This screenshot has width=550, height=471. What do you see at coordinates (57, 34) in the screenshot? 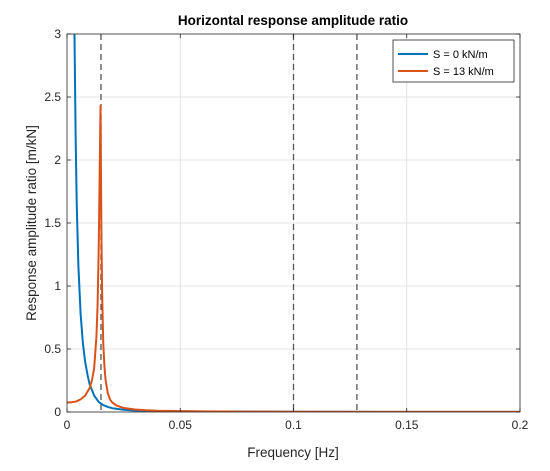
I see `y-tick-label: 3` at bounding box center [57, 34].